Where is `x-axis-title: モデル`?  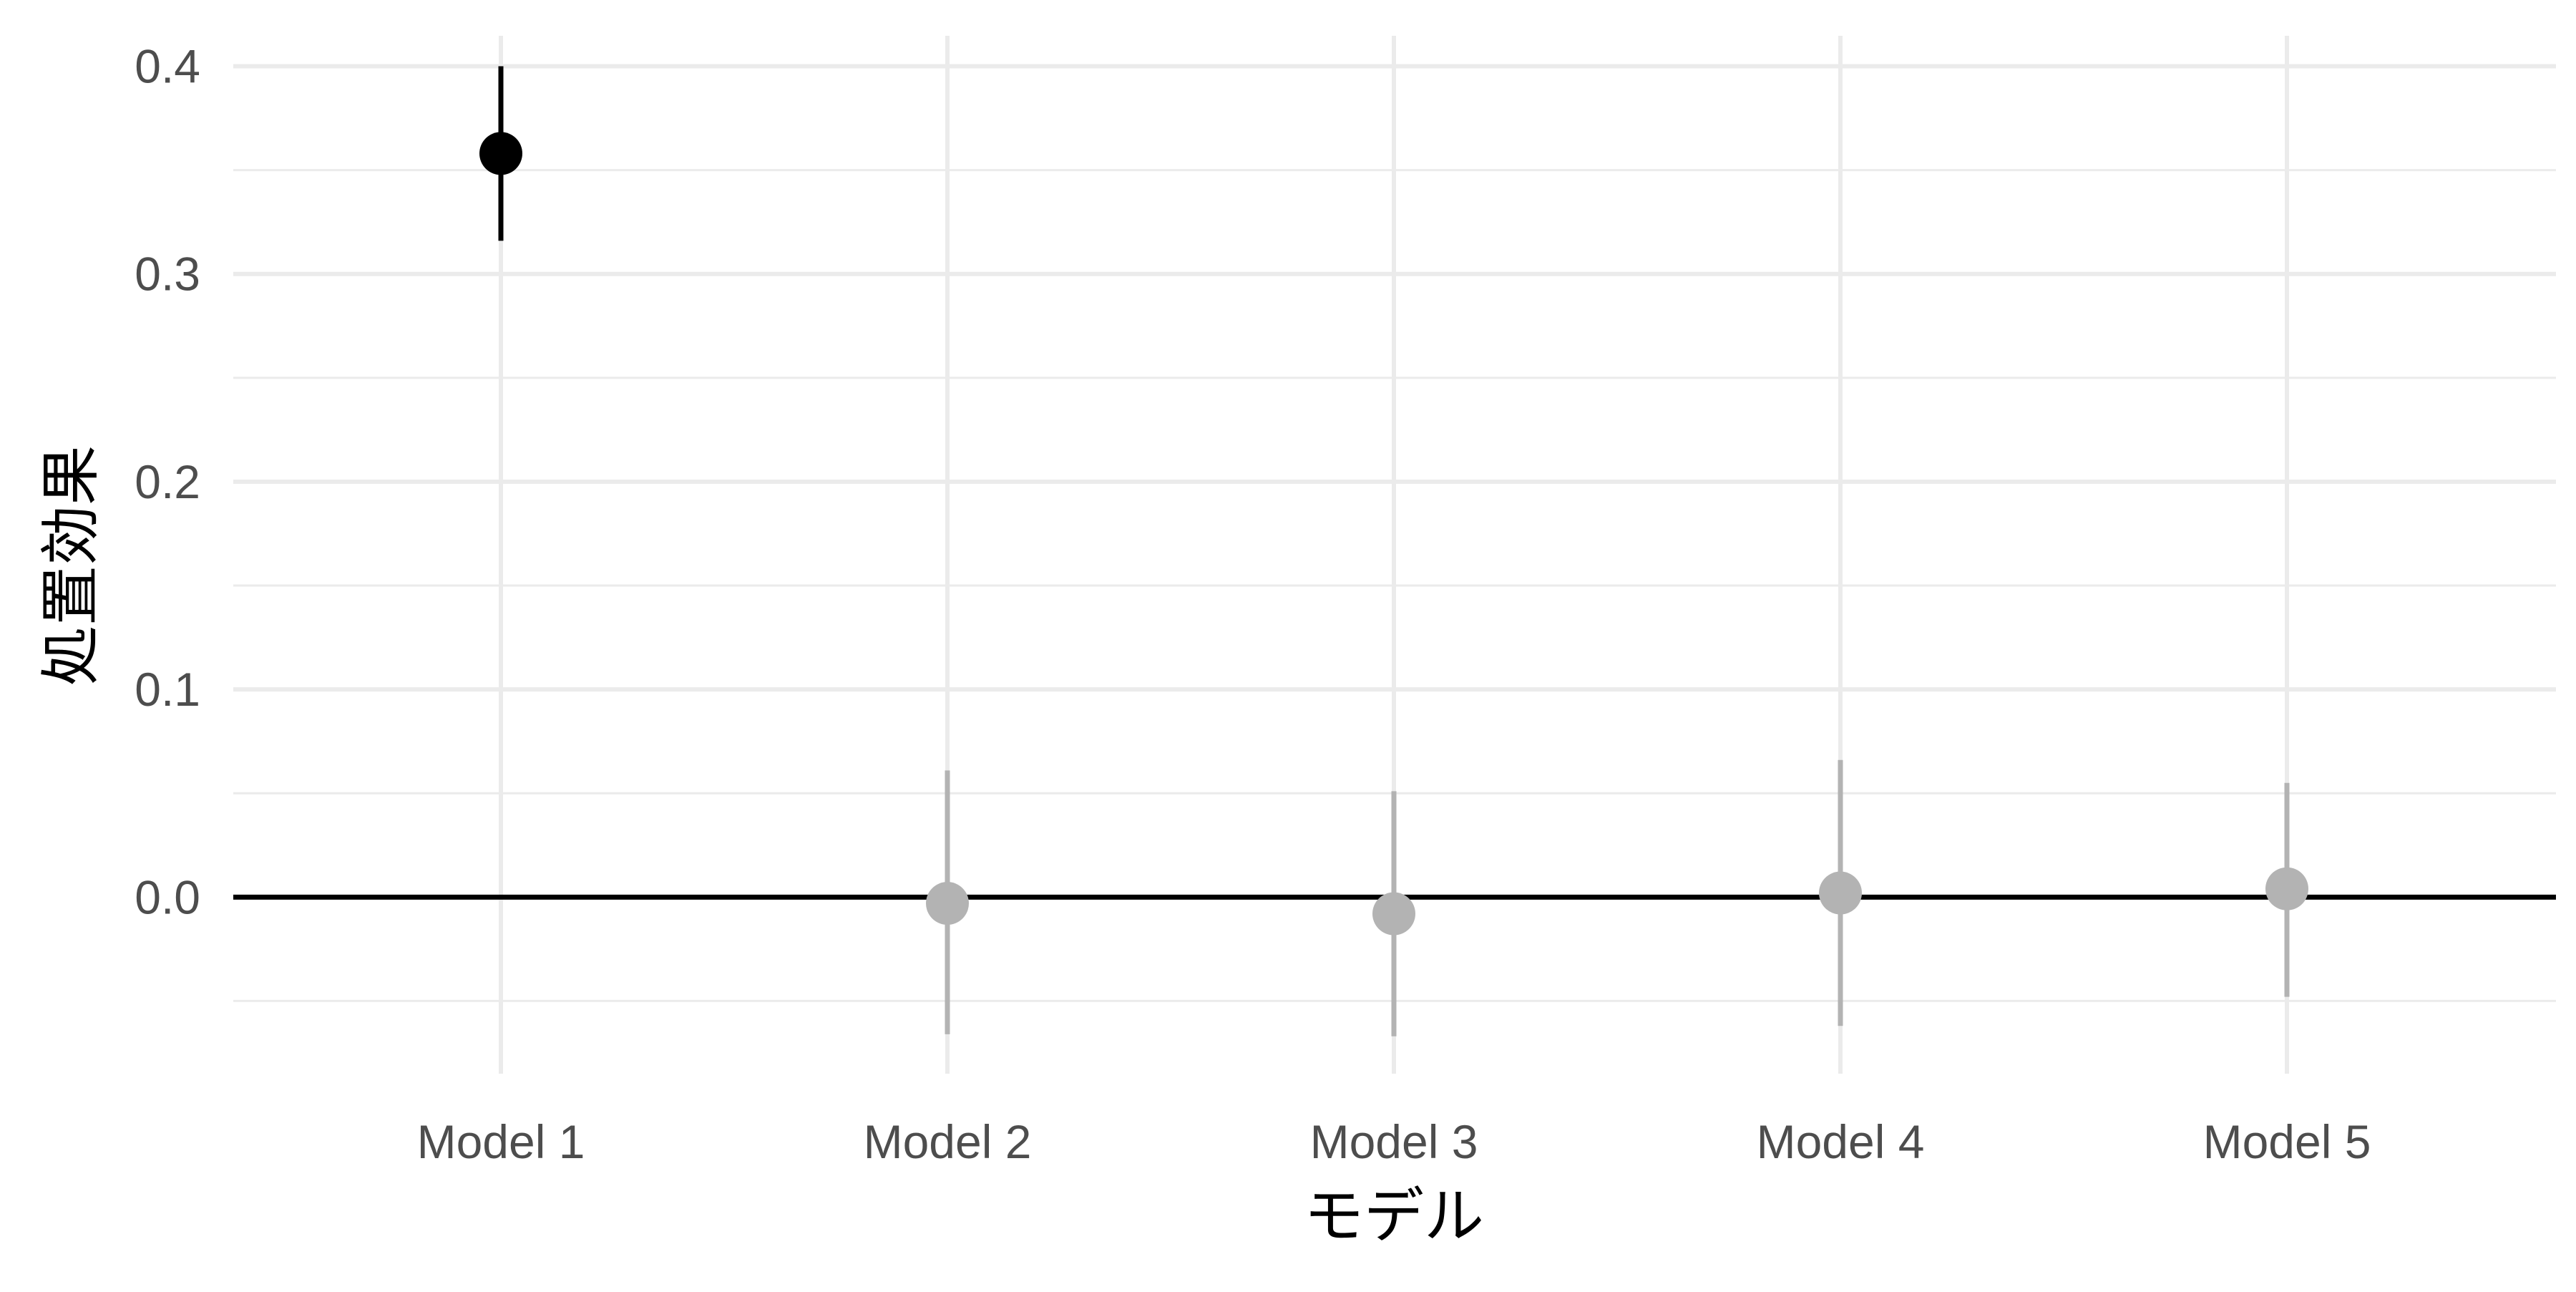
x-axis-title: モデル is located at coordinates (1394, 1216).